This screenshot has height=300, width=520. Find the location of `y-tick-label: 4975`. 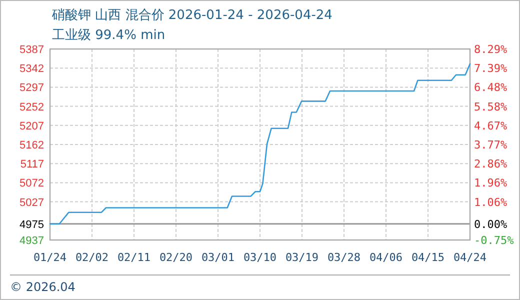

y-tick-label: 4975 is located at coordinates (32, 224).